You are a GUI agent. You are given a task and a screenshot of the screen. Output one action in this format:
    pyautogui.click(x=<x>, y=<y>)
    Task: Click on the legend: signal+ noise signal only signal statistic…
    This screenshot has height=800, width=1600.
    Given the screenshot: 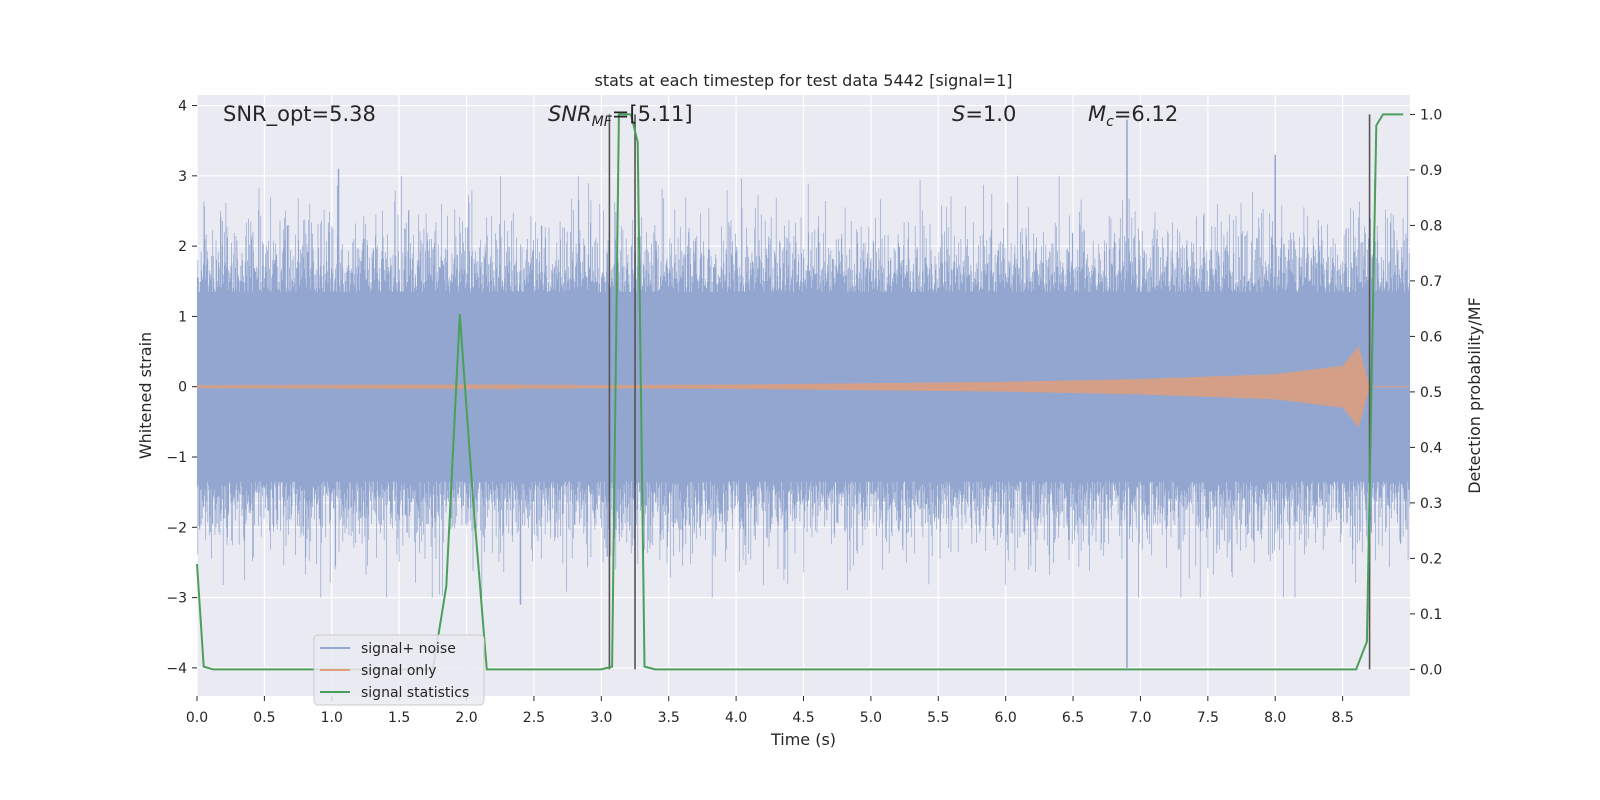 What is the action you would take?
    pyautogui.click(x=399, y=670)
    